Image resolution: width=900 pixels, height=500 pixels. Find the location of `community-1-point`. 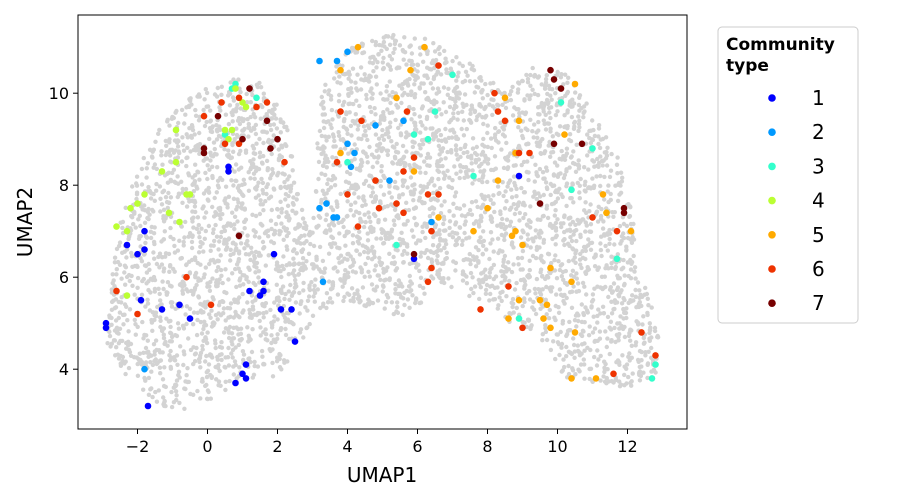

community-1-point is located at coordinates (144, 249).